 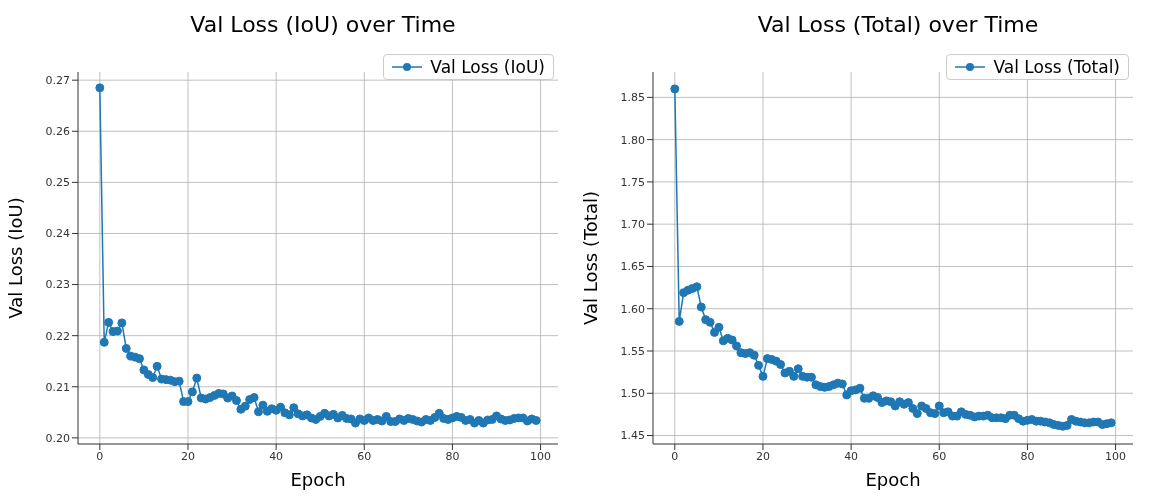 What do you see at coordinates (57, 336) in the screenshot?
I see `y-tick-label: 0.22` at bounding box center [57, 336].